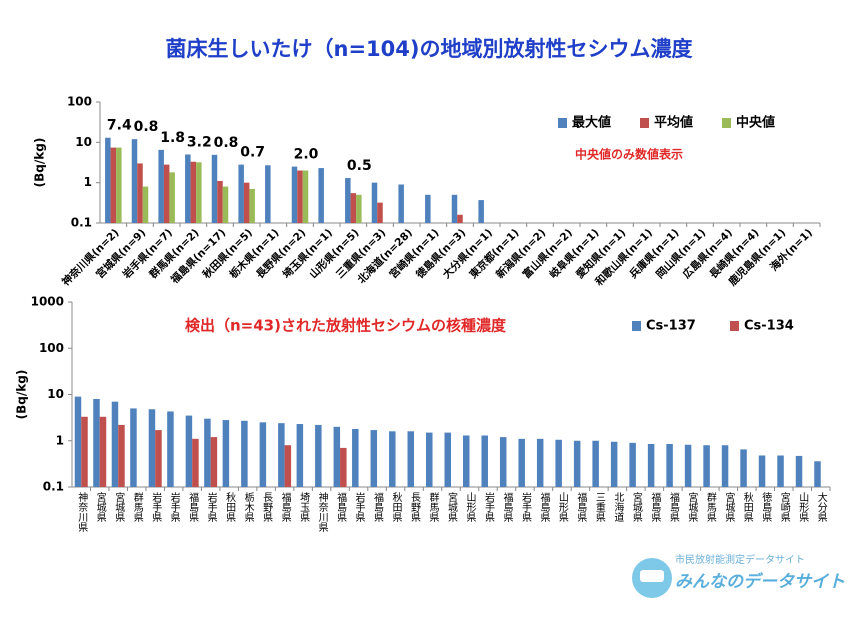 Image resolution: width=858 pixels, height=644 pixels. Describe the element at coordinates (119, 126) in the screenshot. I see `data-label: 7.4` at that location.